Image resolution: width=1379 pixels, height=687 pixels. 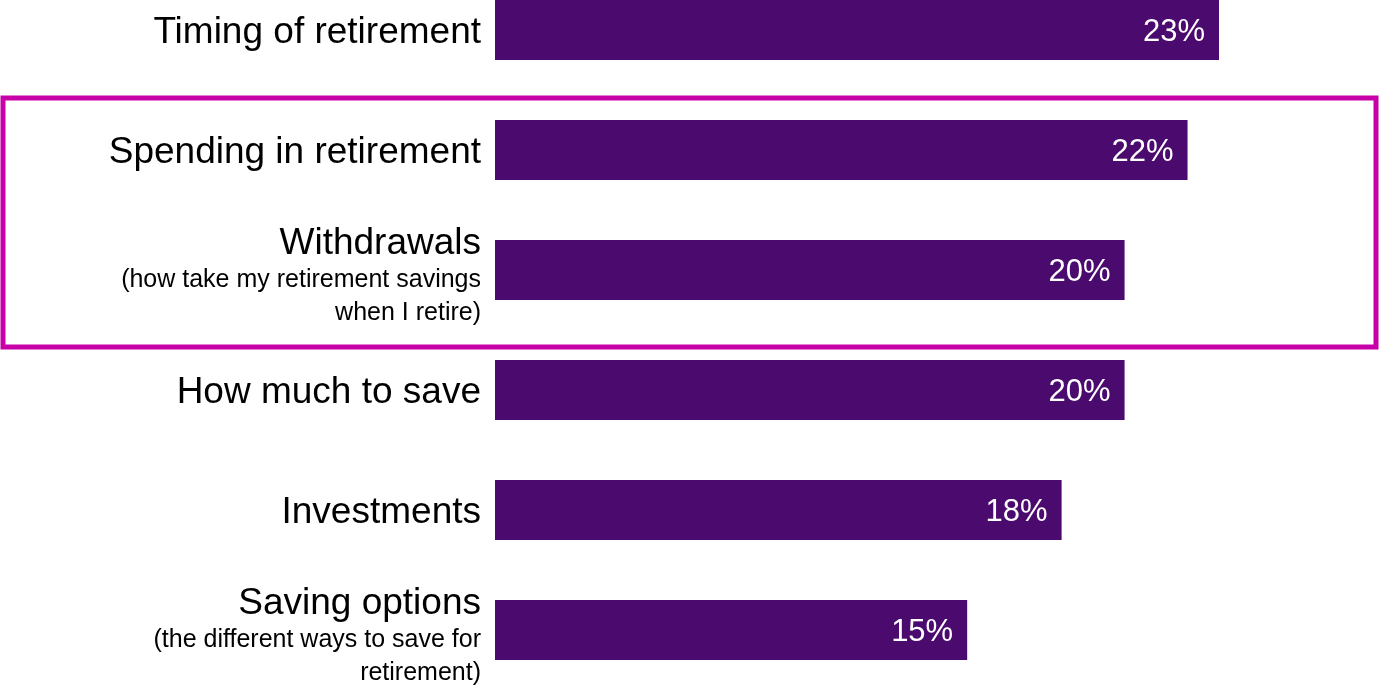 I want to click on y-tick-label: Timing of retirement, so click(x=317, y=30).